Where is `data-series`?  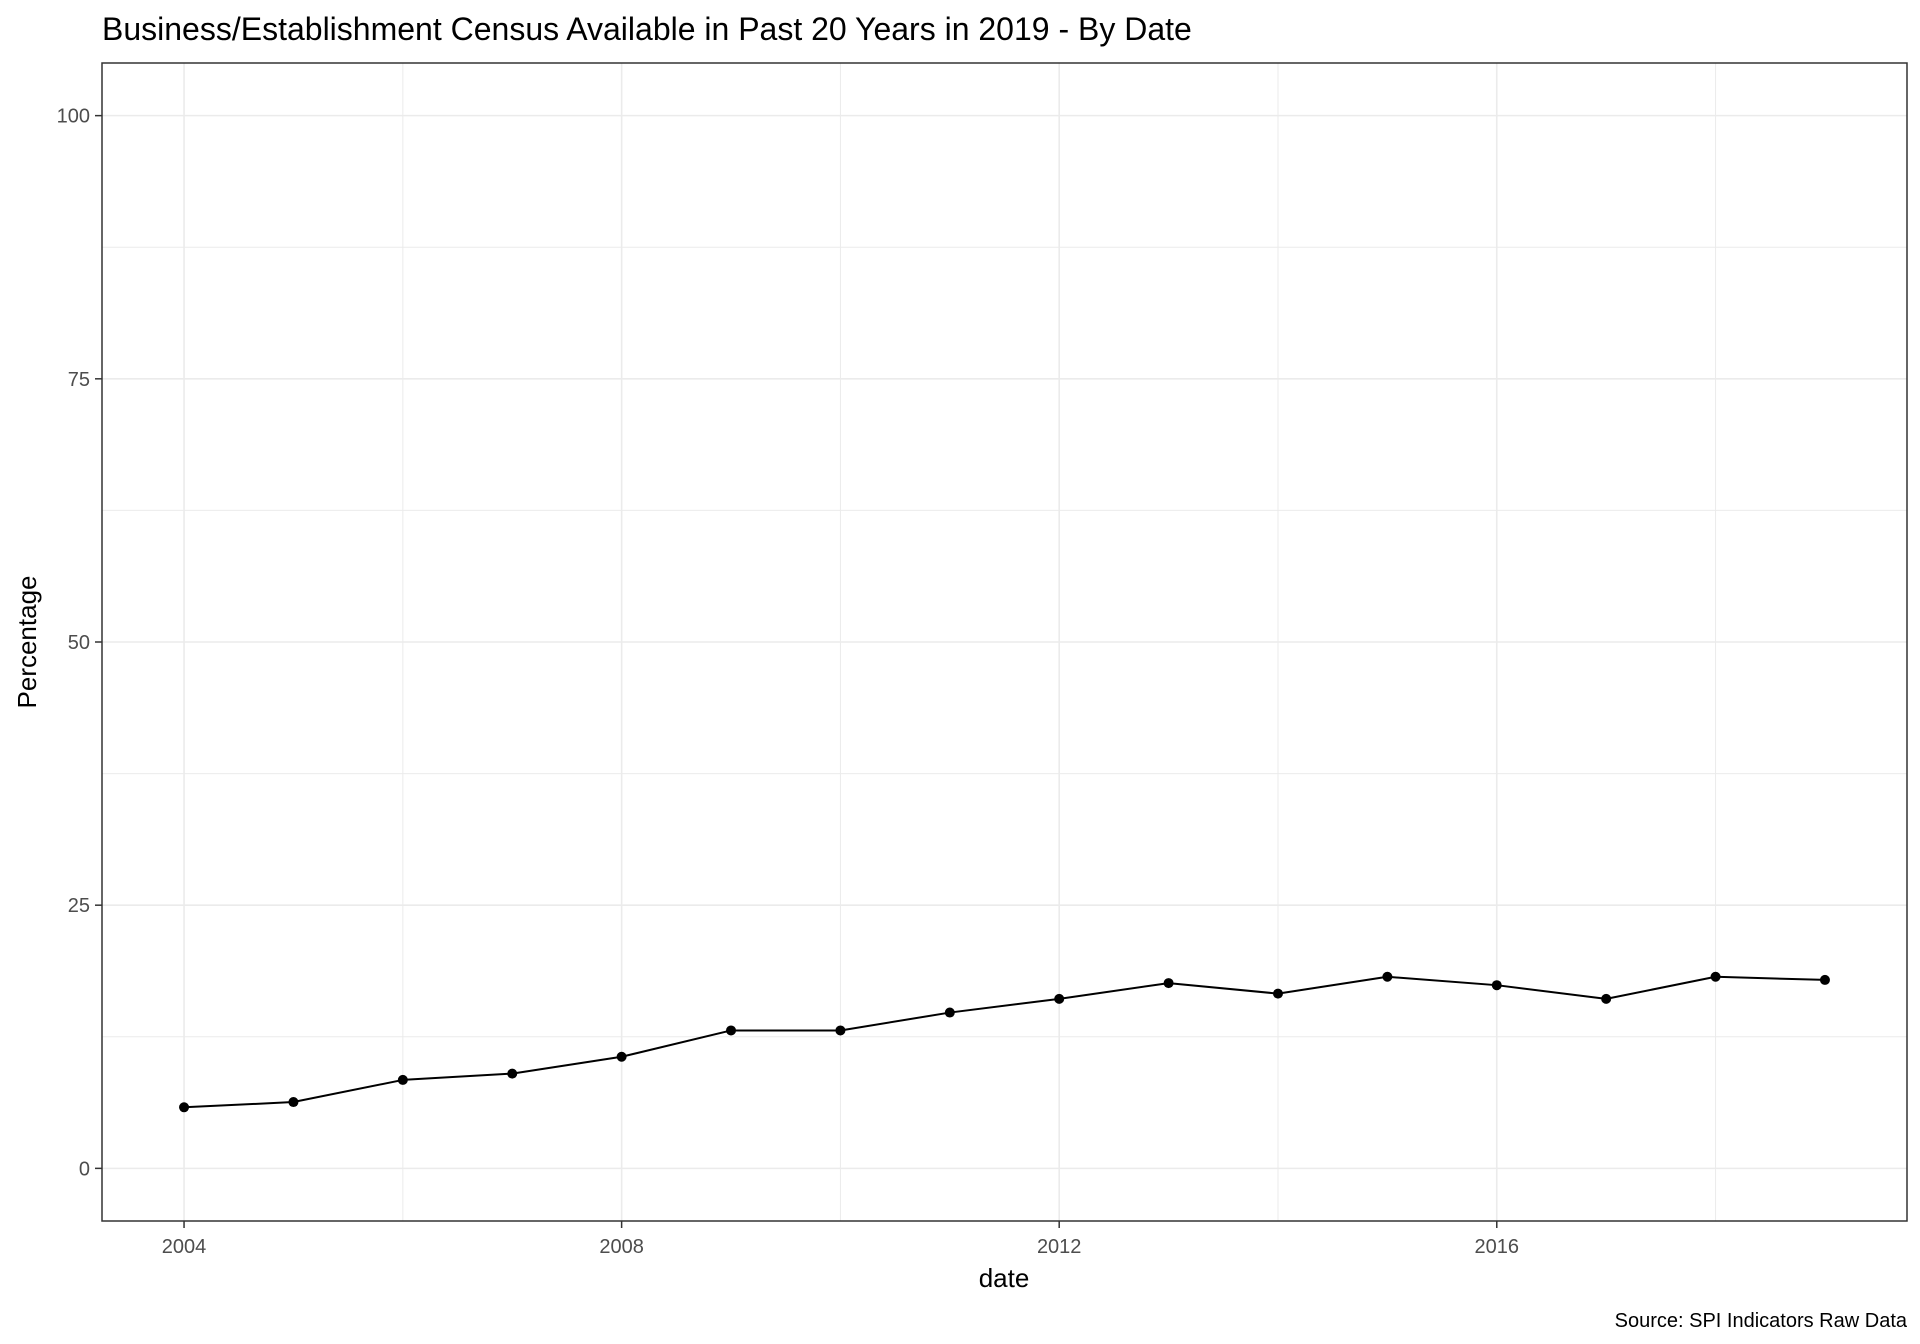 data-series is located at coordinates (1004, 1042).